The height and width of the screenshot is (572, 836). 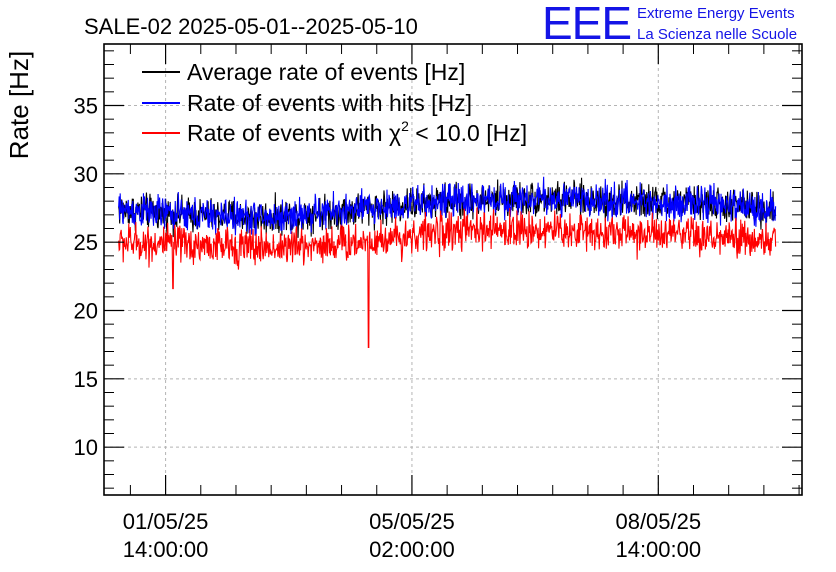 What do you see at coordinates (405, 126) in the screenshot?
I see `legend-label-chi2-sup: 2` at bounding box center [405, 126].